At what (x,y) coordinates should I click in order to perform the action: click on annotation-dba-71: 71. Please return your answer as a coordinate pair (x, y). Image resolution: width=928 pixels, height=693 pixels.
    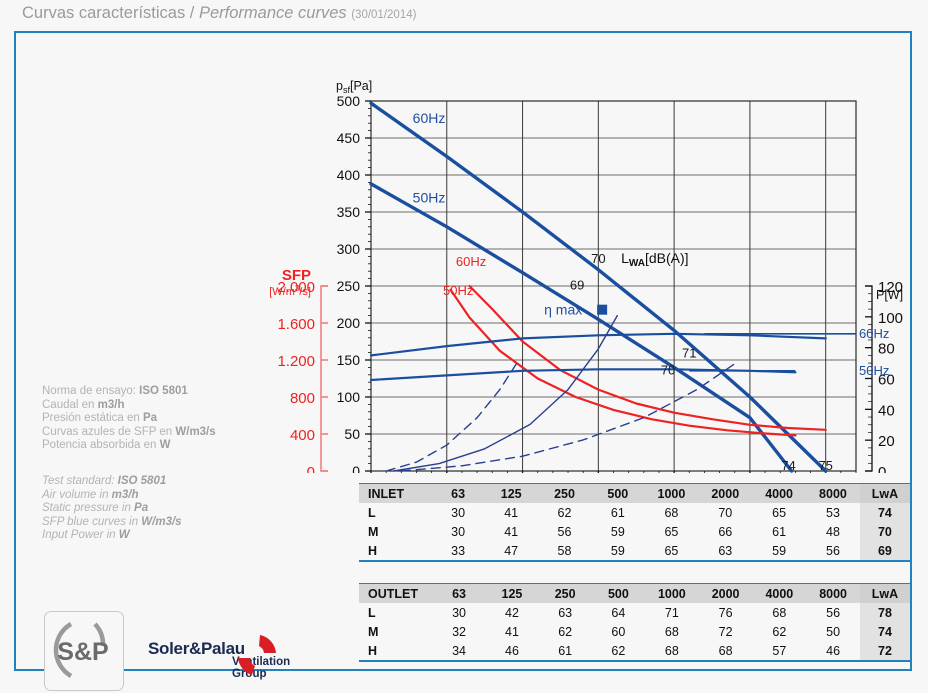
    Looking at the image, I should click on (689, 353).